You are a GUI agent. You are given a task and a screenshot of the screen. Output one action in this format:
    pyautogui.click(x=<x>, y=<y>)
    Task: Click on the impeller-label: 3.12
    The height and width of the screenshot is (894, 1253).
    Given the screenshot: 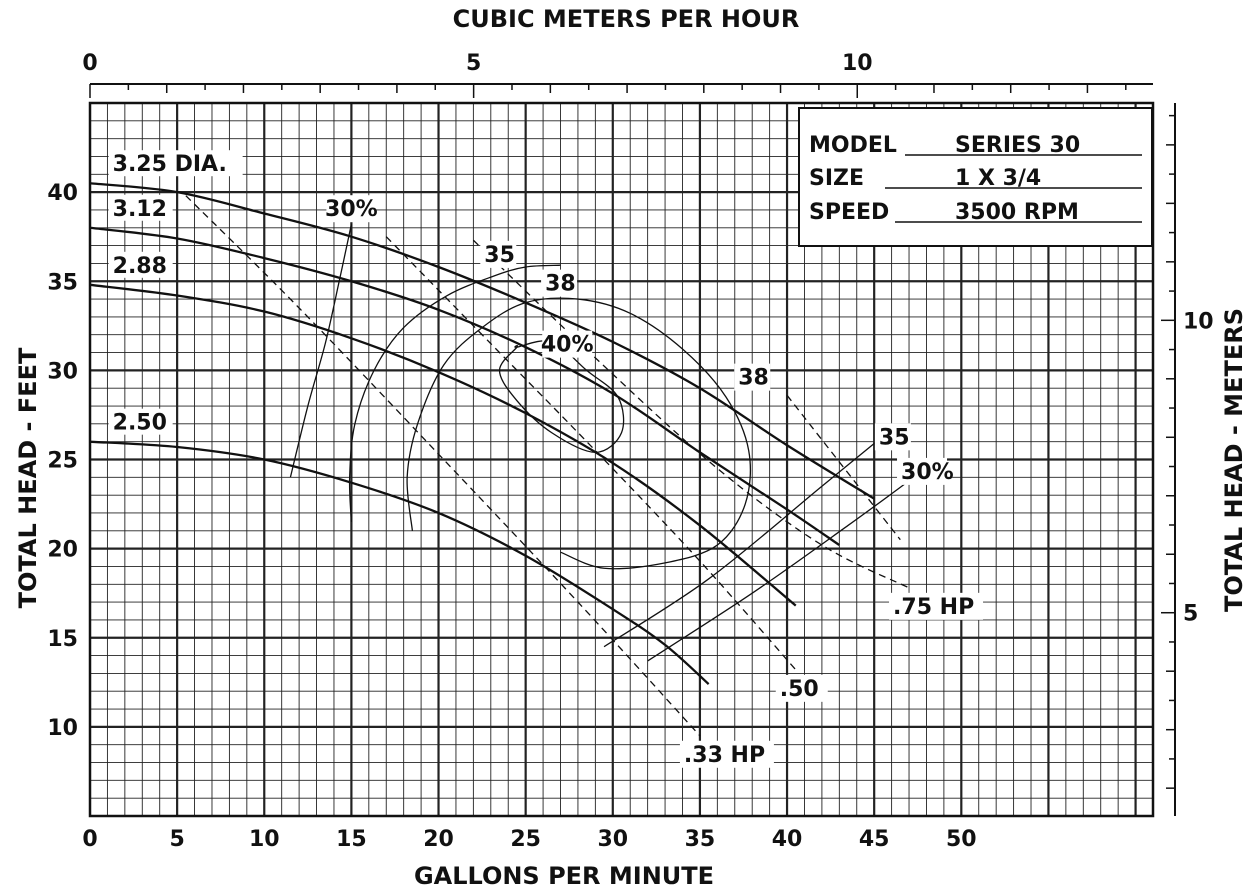 What is the action you would take?
    pyautogui.click(x=140, y=209)
    